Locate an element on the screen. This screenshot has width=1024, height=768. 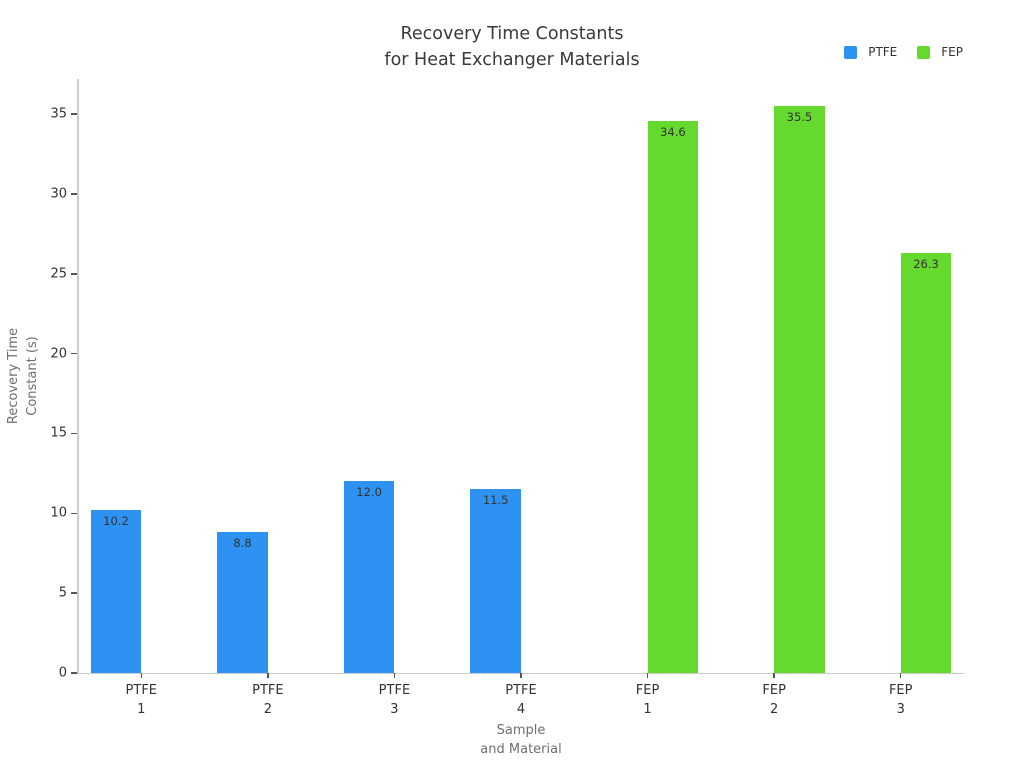
bar-fep-3: 26.3 is located at coordinates (926, 463).